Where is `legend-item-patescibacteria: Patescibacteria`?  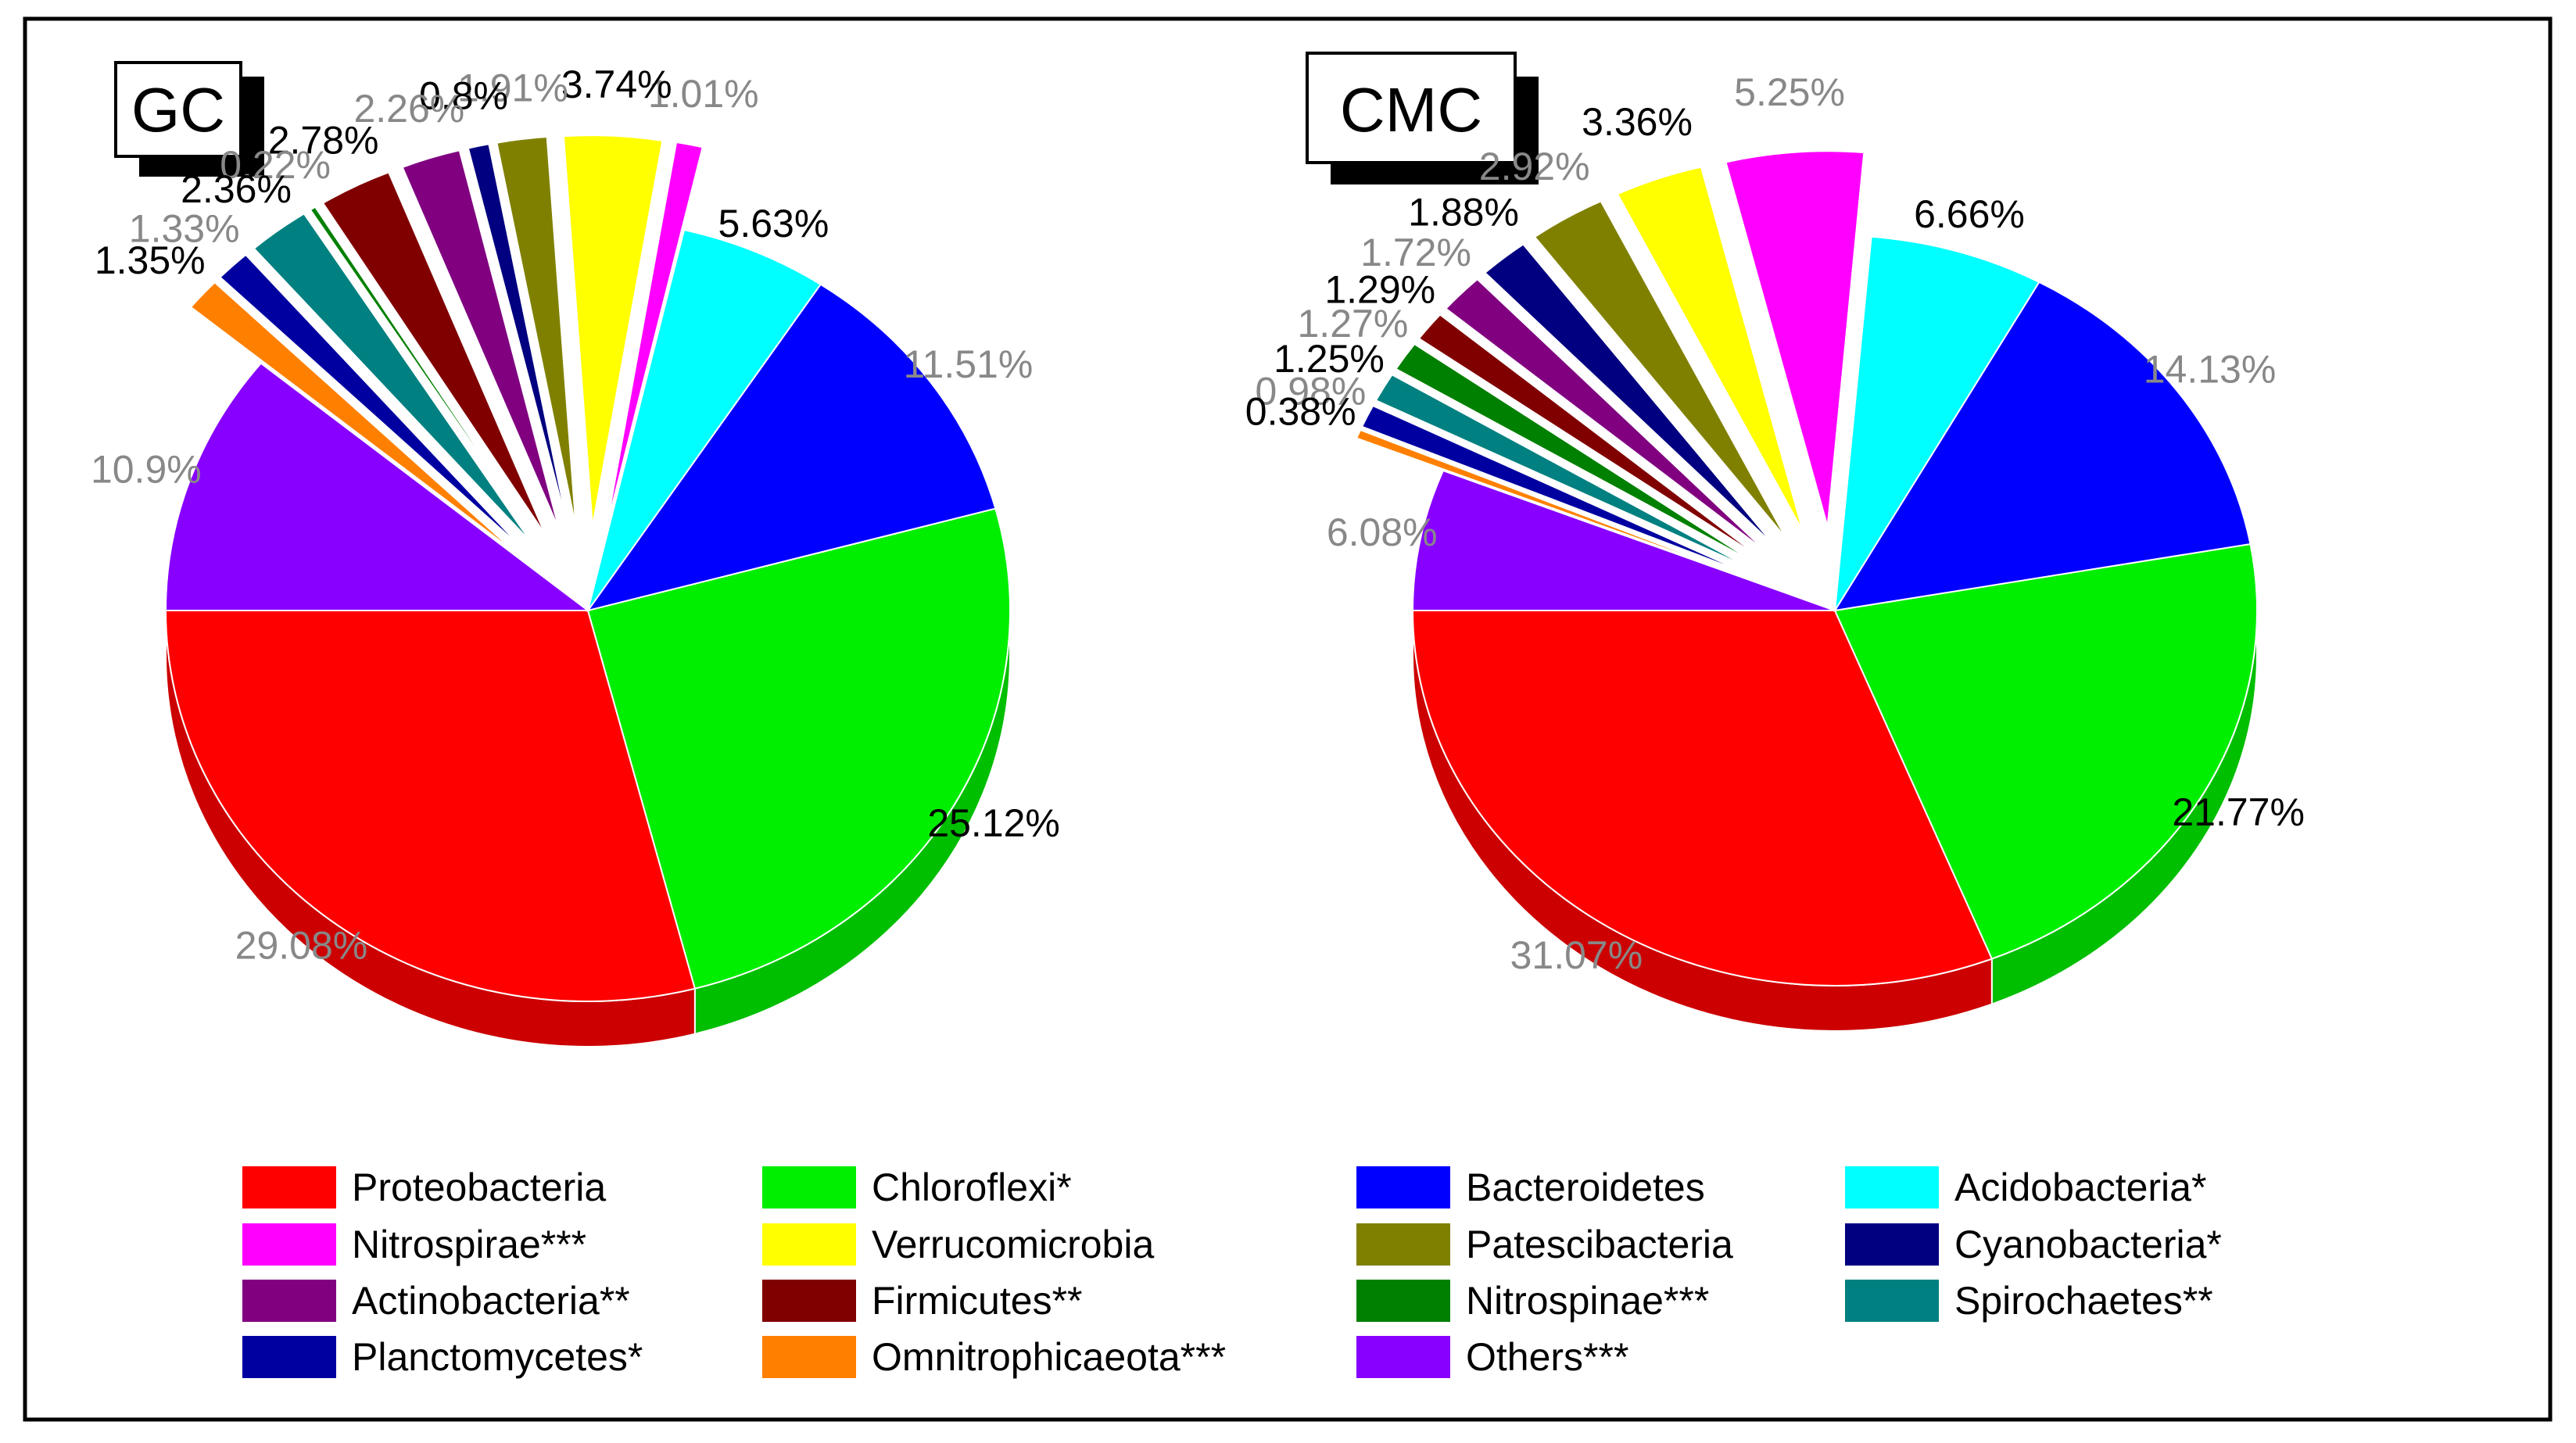
legend-item-patescibacteria: Patescibacteria is located at coordinates (1544, 1244).